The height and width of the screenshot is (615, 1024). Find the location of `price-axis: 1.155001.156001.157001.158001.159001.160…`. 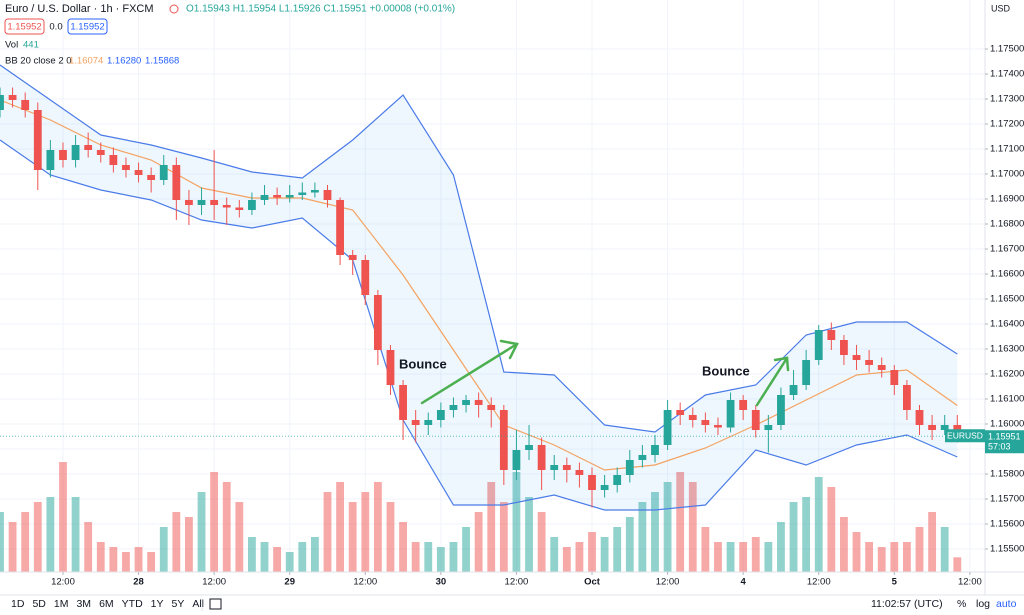

price-axis: 1.155001.156001.157001.158001.159001.160… is located at coordinates (1004, 299).